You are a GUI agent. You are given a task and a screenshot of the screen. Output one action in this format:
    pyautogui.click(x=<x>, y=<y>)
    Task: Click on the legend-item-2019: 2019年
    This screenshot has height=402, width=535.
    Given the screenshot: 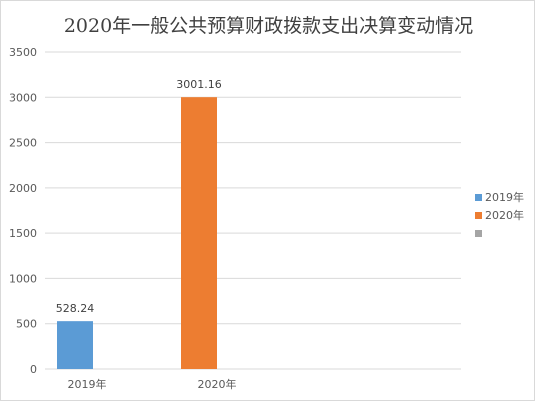 What is the action you would take?
    pyautogui.click(x=499, y=197)
    